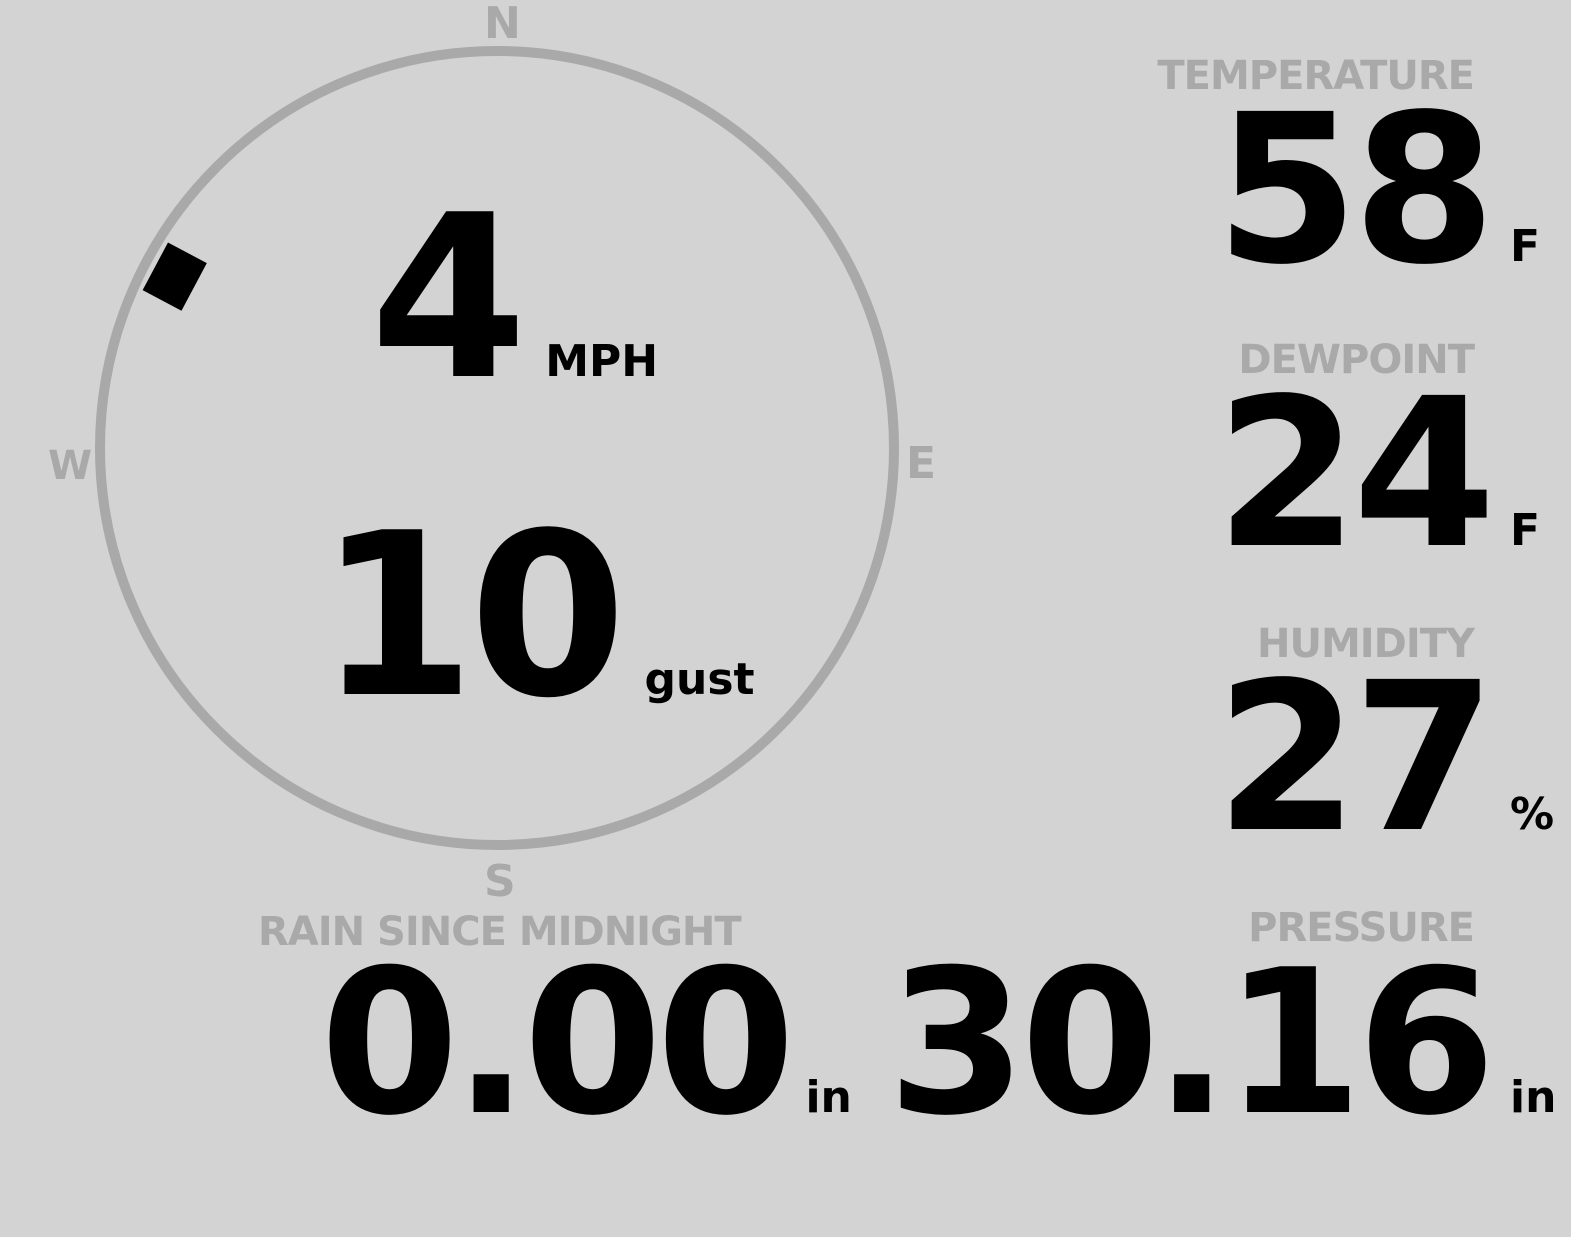 The width and height of the screenshot is (1571, 1237). Describe the element at coordinates (70, 466) in the screenshot. I see `compass-west-label: W` at that location.